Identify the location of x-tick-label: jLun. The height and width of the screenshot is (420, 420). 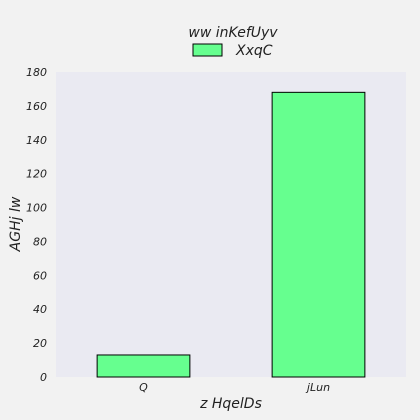
(317, 387).